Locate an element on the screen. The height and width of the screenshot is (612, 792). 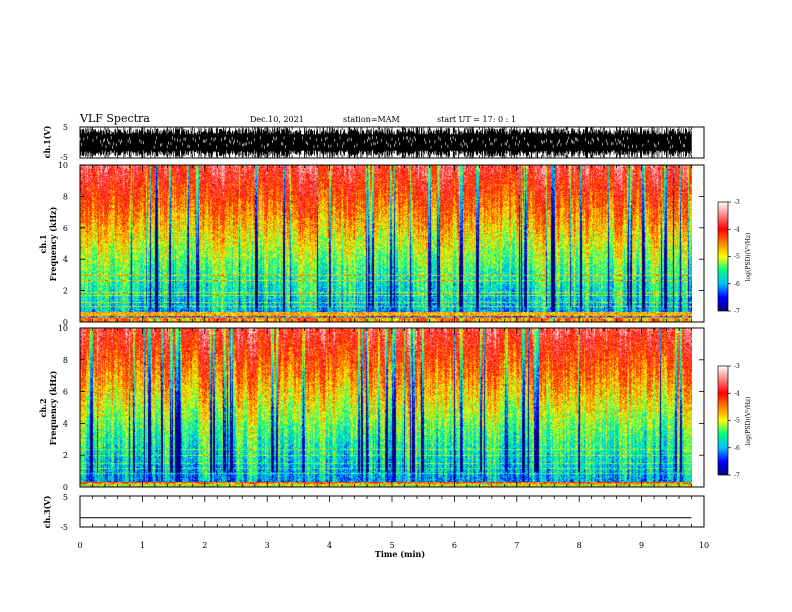
xtick-label-7: 7 is located at coordinates (516, 545).